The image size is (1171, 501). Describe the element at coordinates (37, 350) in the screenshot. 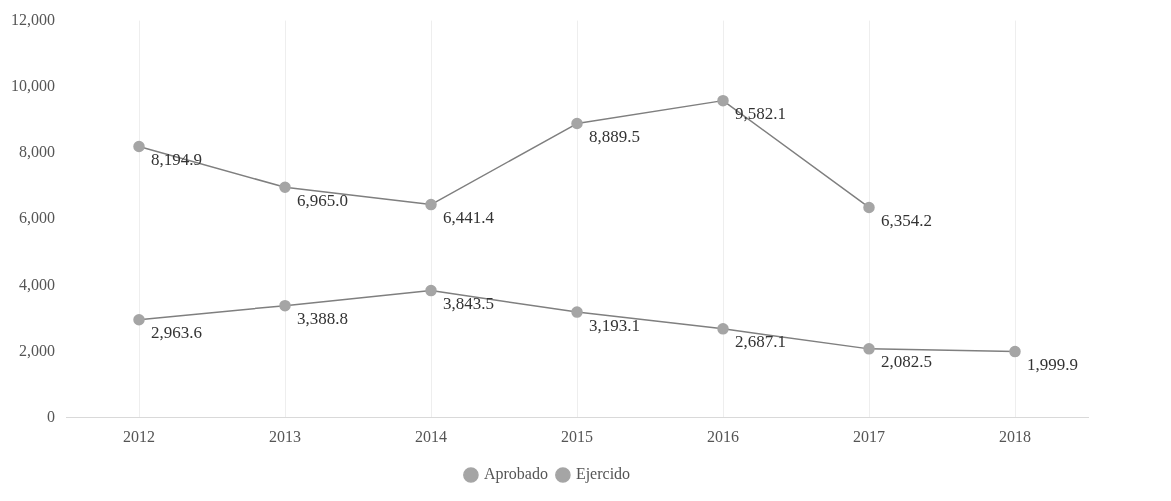

I see `y-tick-label: 2,000` at that location.